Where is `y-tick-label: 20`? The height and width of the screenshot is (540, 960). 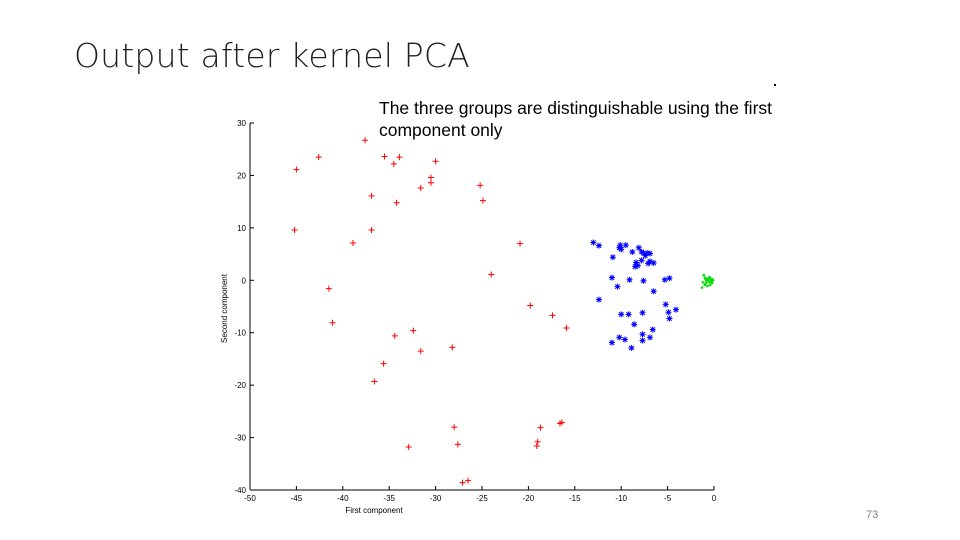 y-tick-label: 20 is located at coordinates (241, 175).